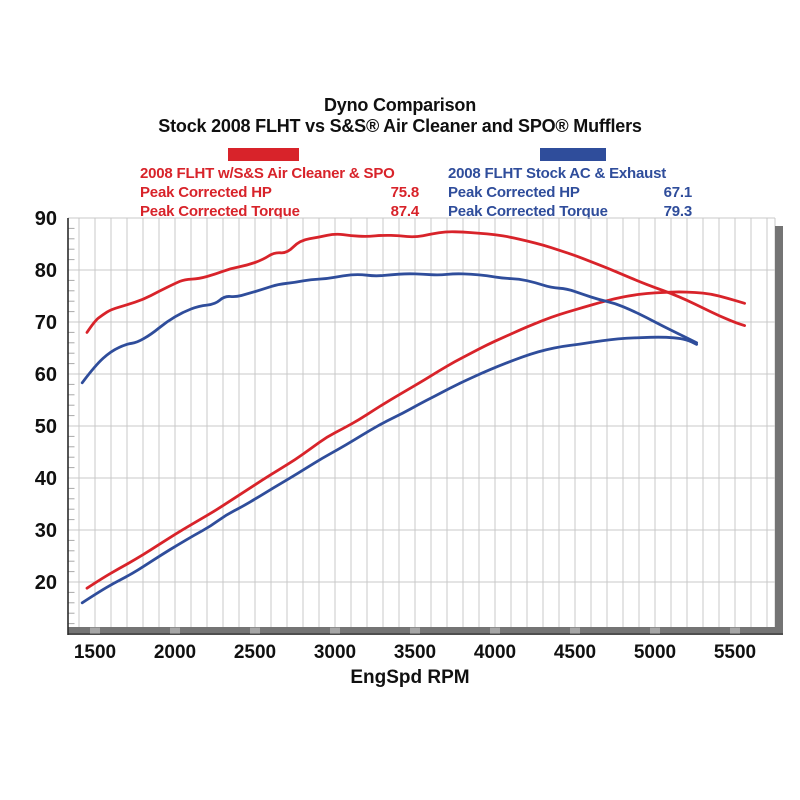 This screenshot has width=800, height=800. Describe the element at coordinates (267, 173) in the screenshot. I see `legend-sns-name: 2008 FLHT w/S&S Air Cleaner & SPO` at that location.